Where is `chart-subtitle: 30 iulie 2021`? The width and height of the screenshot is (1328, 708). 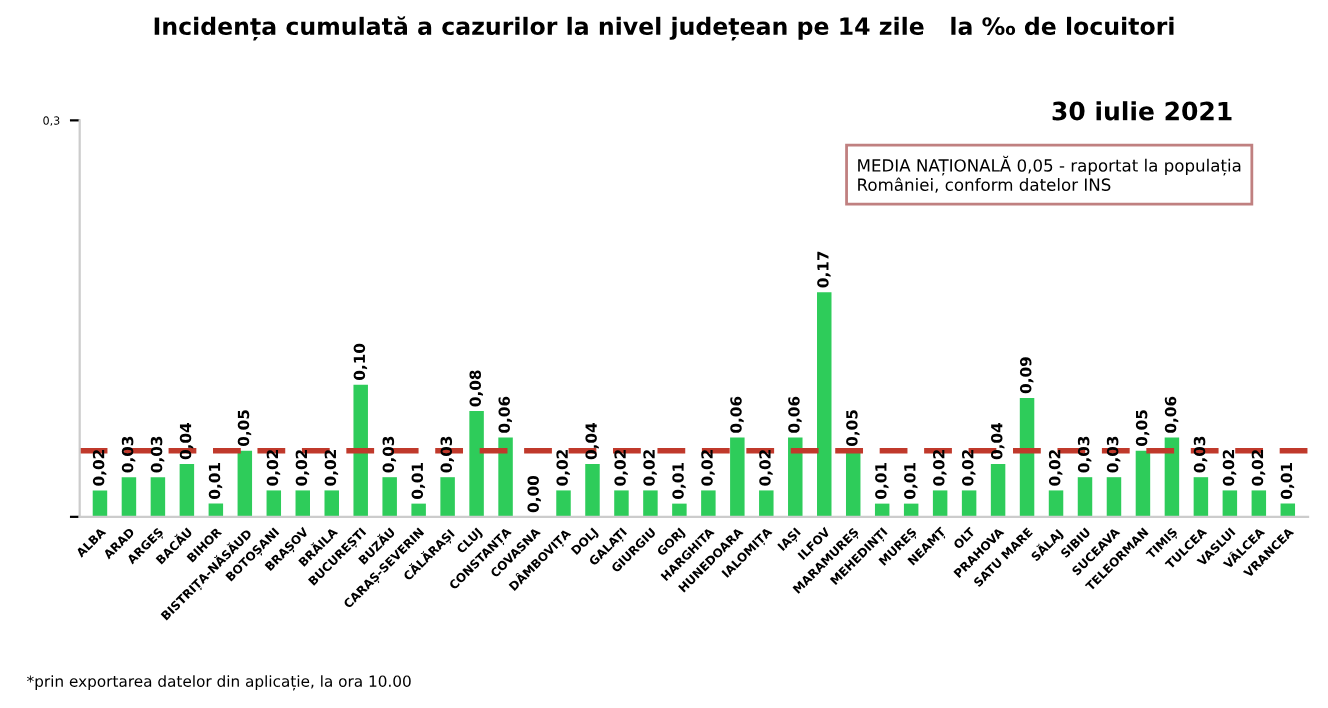
chart-subtitle: 30 iulie 2021 is located at coordinates (1142, 111).